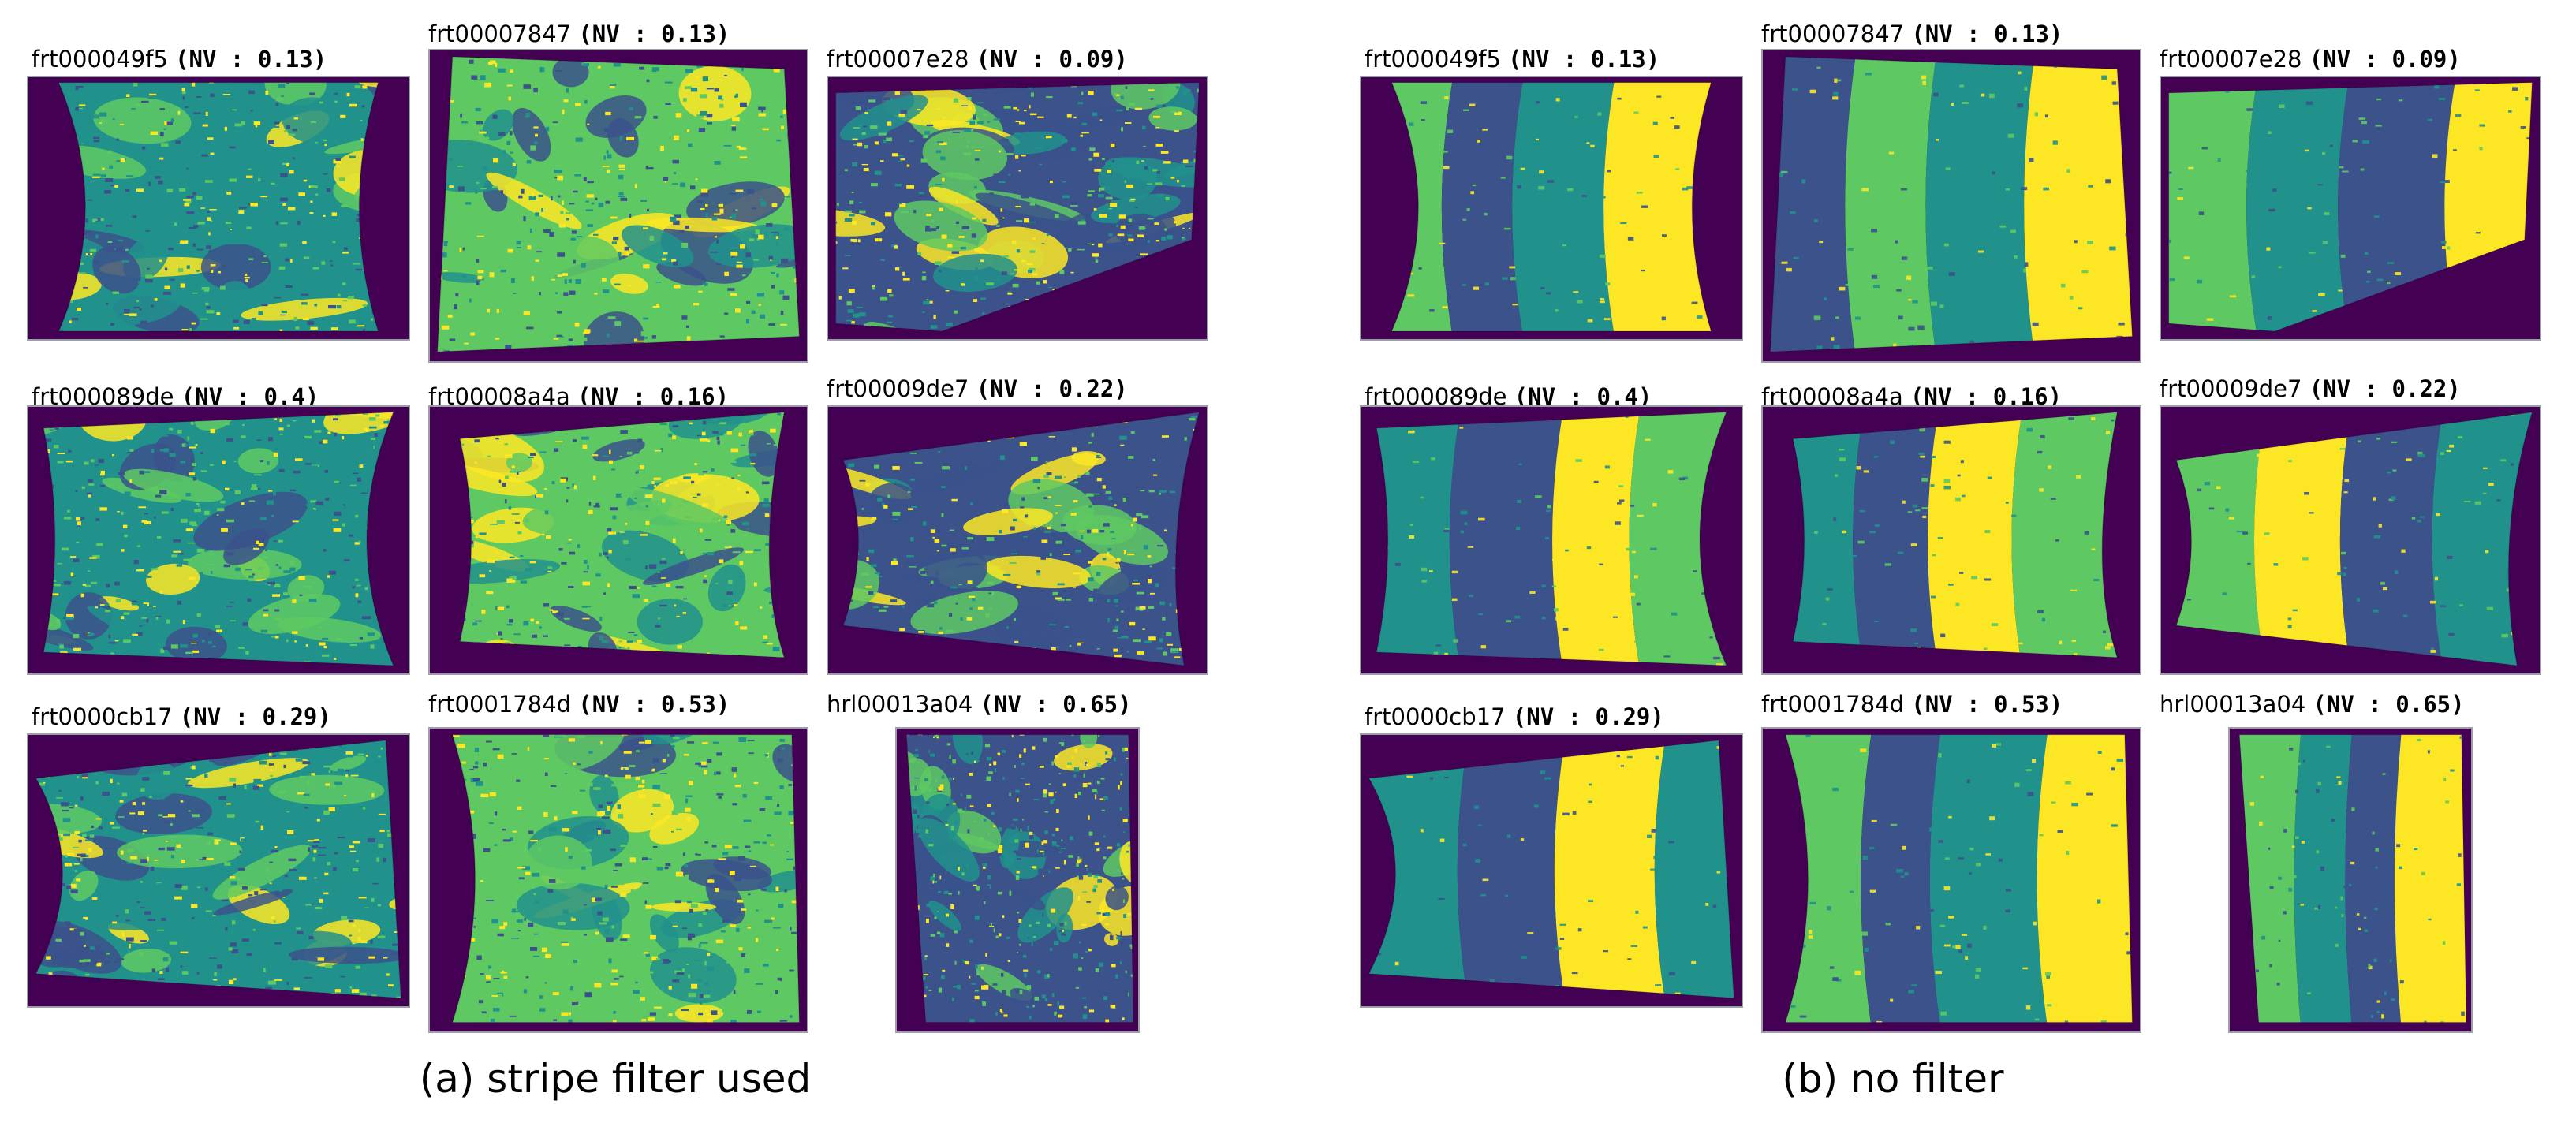  What do you see at coordinates (1892, 1078) in the screenshot?
I see `subfigure-caption: (b) no filter` at bounding box center [1892, 1078].